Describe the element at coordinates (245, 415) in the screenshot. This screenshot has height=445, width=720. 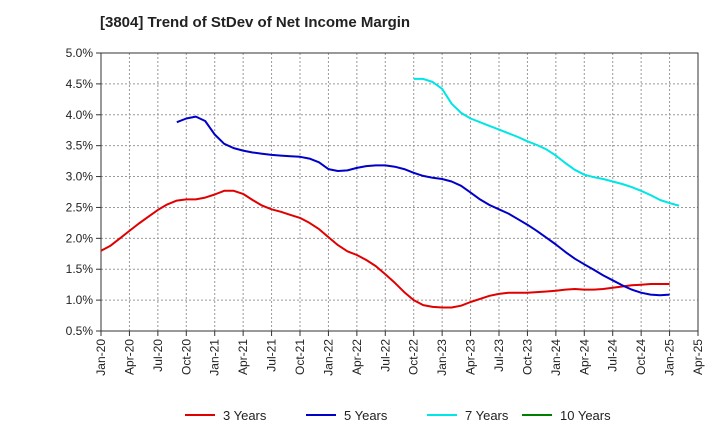
I see `legend-label: 3 Years` at that location.